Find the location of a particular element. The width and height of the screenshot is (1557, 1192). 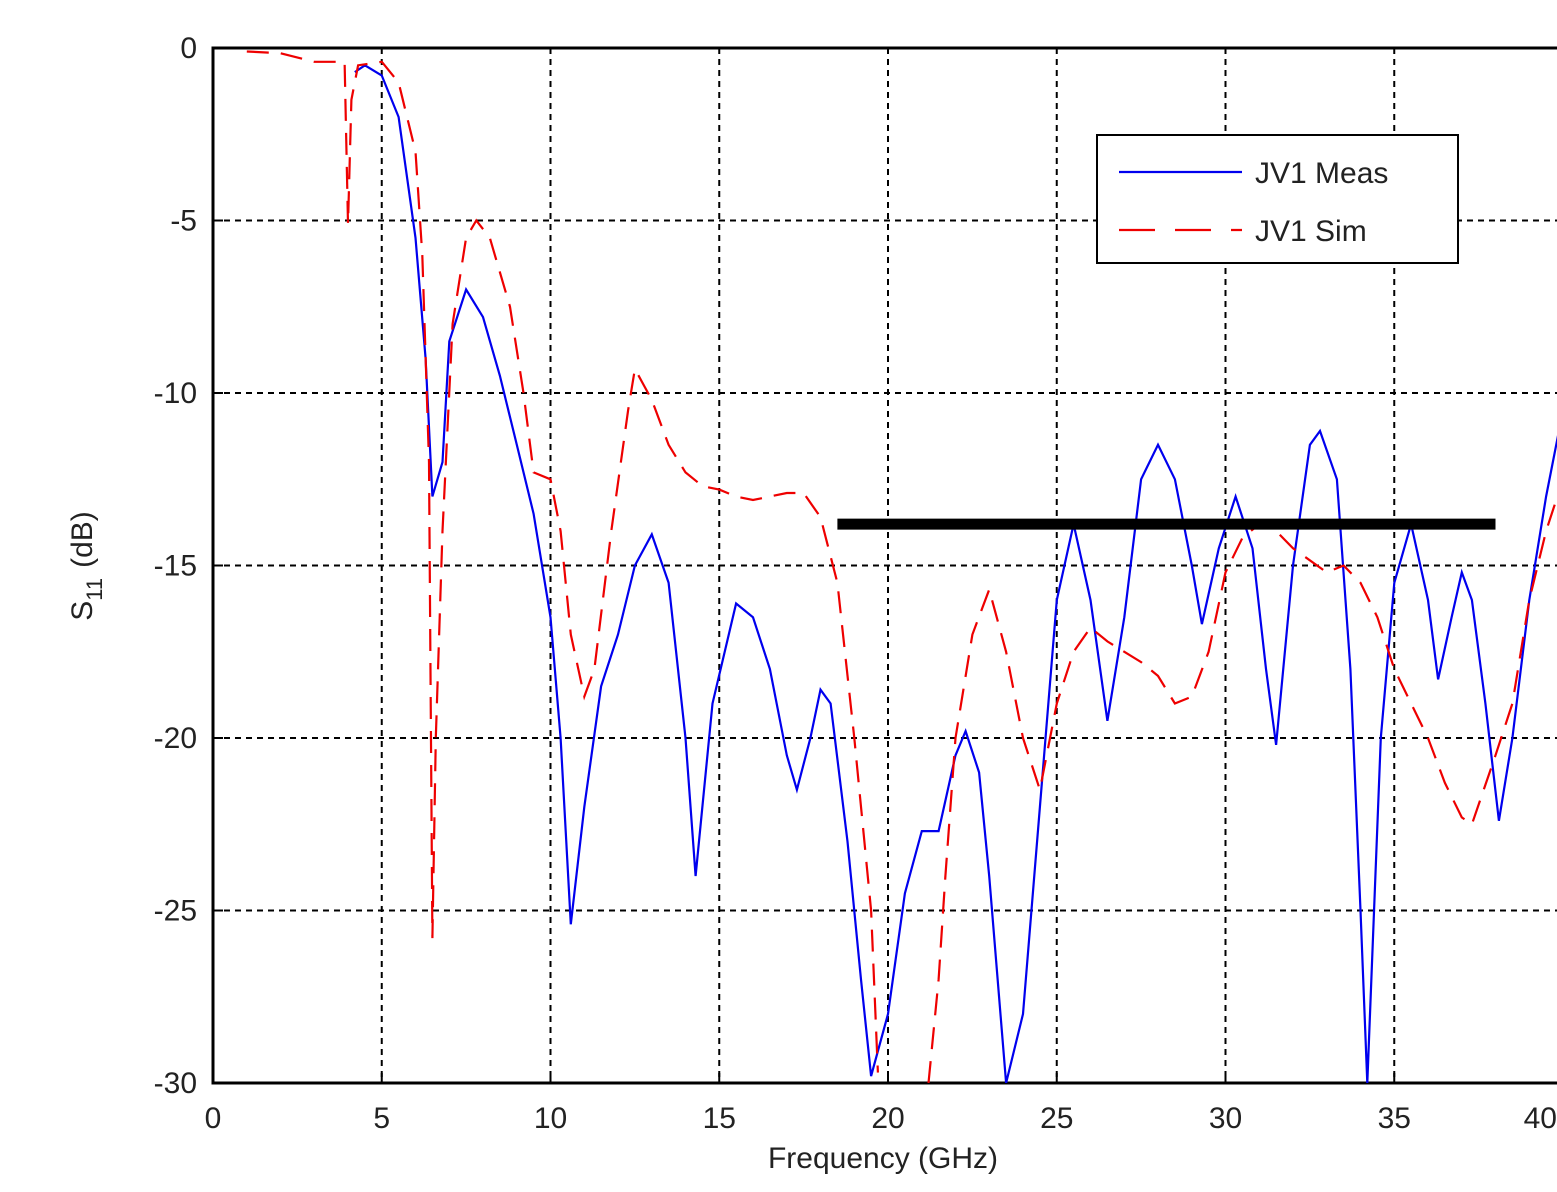

y-label-main: S is located at coordinates (82, 611).